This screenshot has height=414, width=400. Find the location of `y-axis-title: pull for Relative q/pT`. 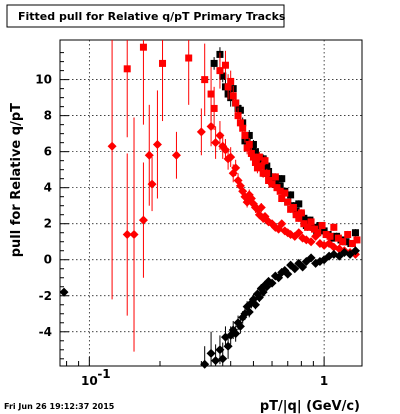

y-axis-title: pull for Relative q/pT is located at coordinates (16, 180).